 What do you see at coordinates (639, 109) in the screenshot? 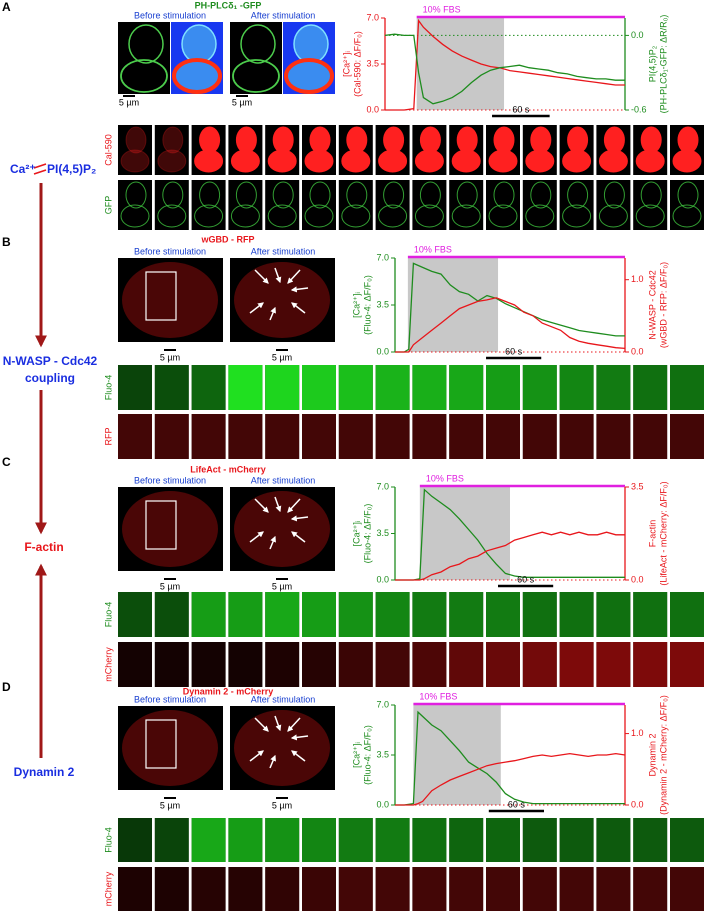
I see `y2-tick-label: -0.6` at bounding box center [639, 109].